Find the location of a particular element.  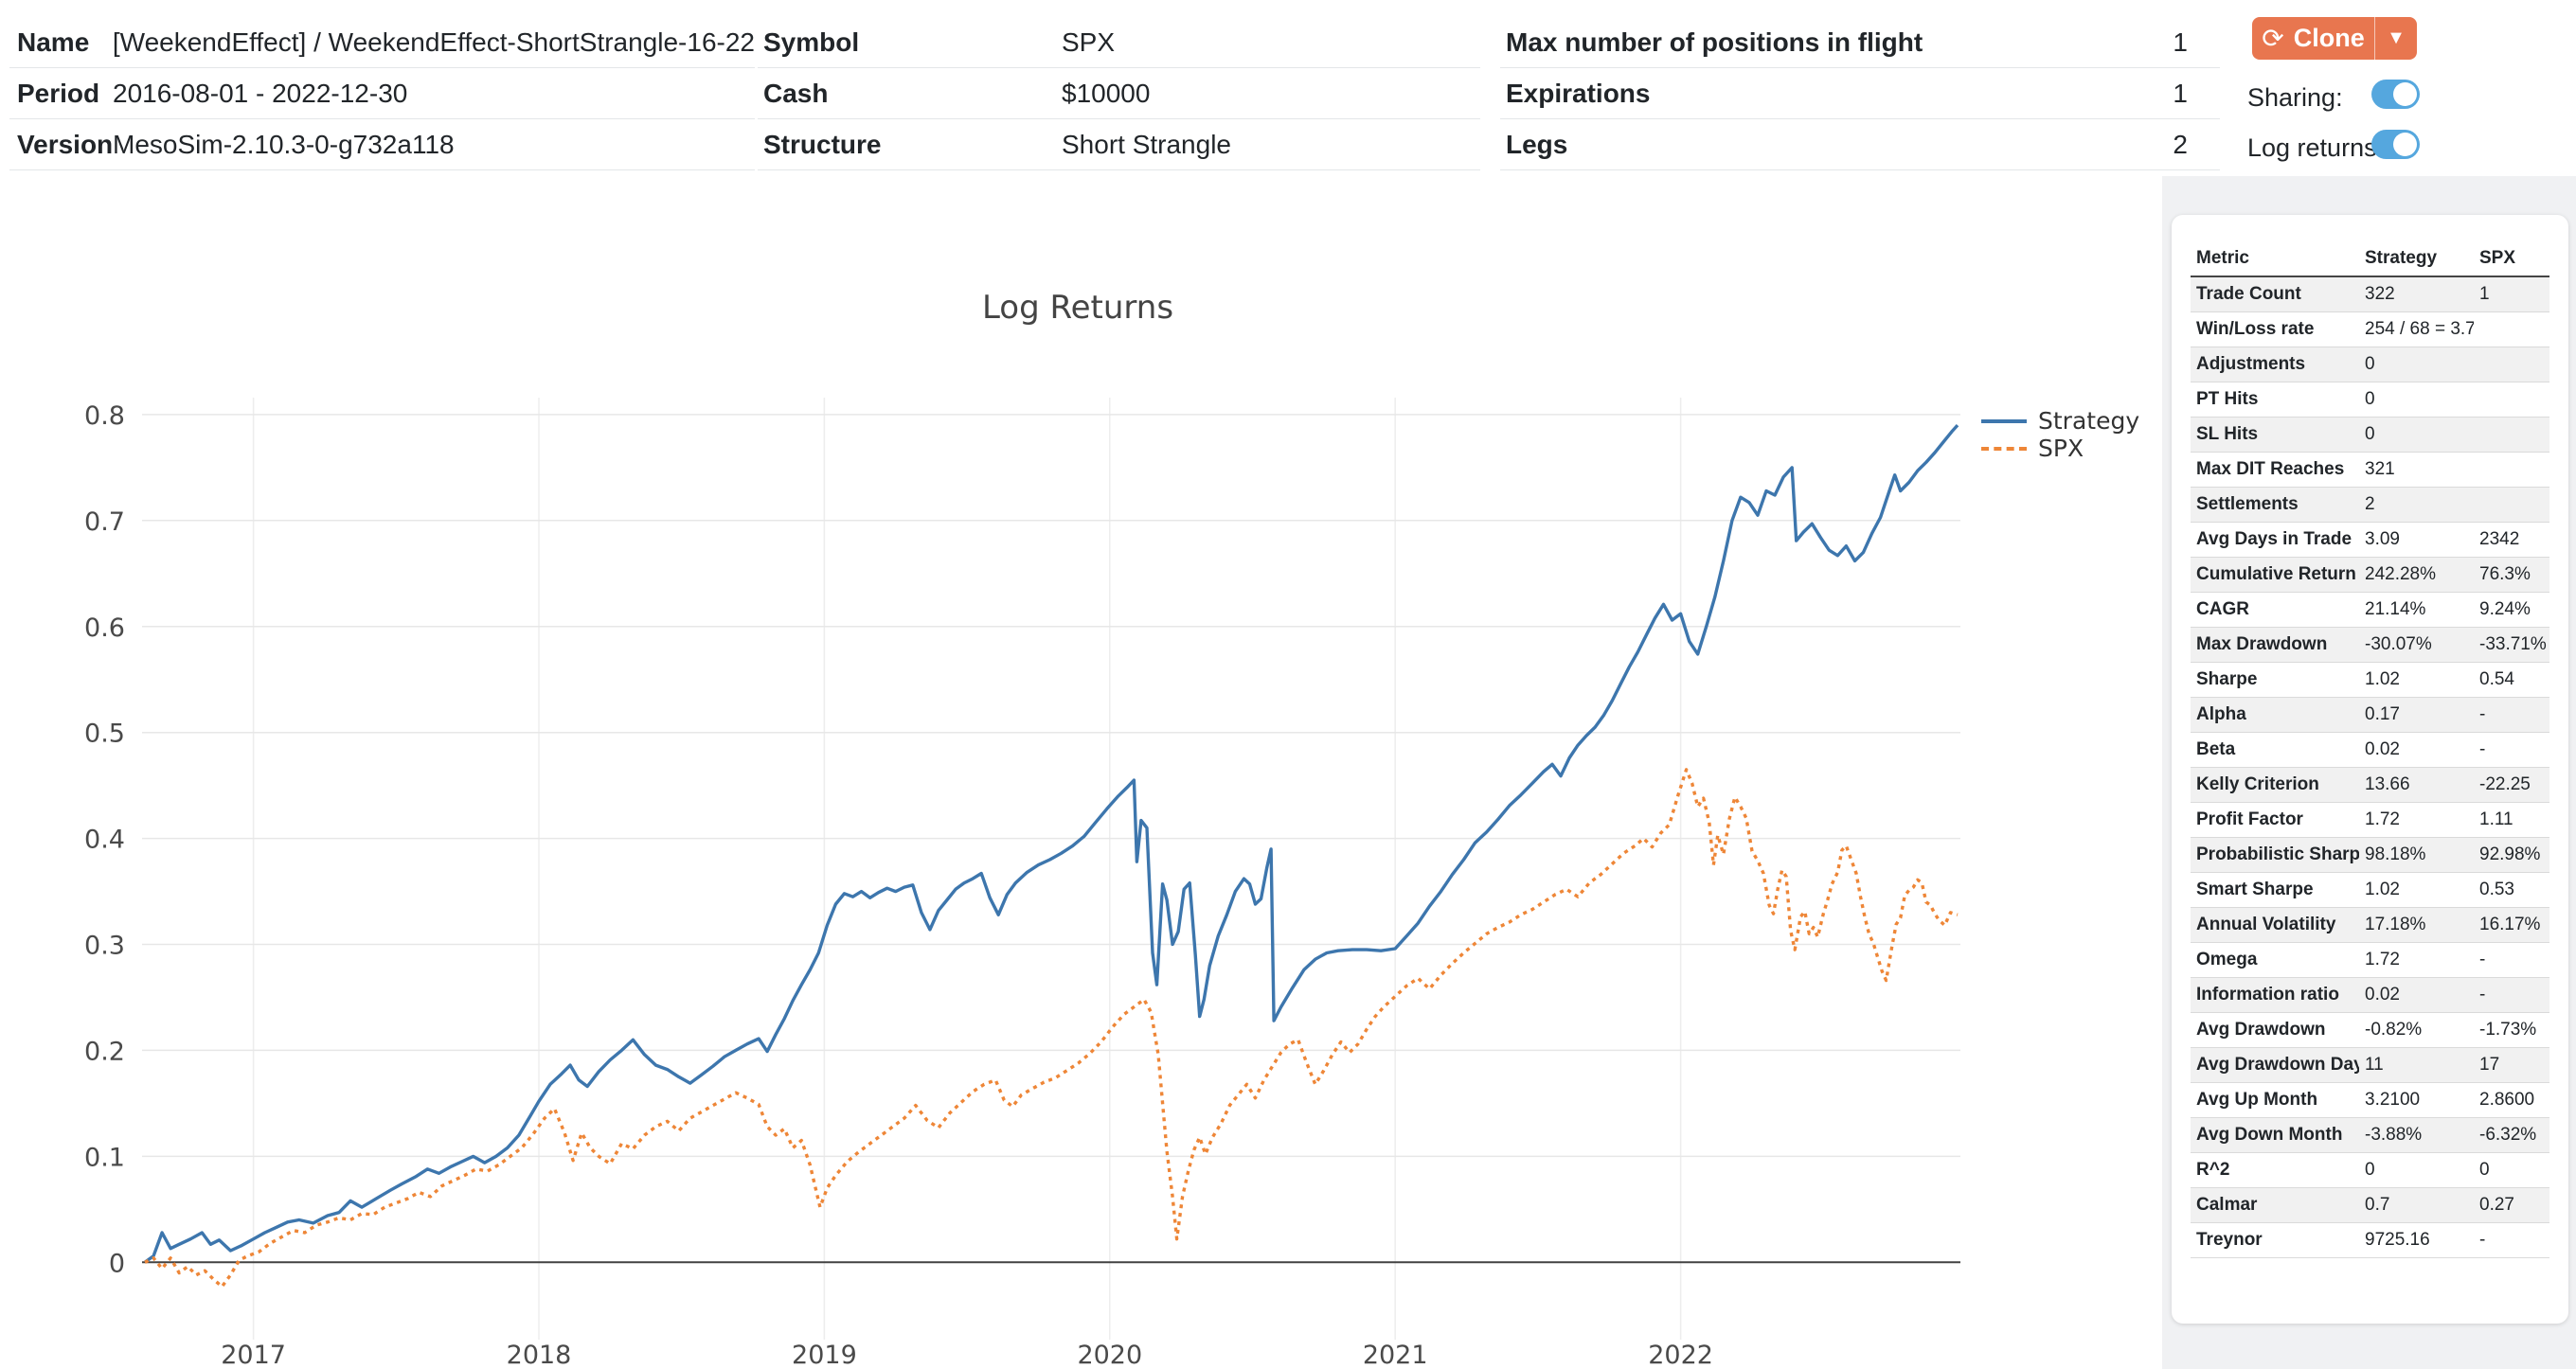

structure-value: Short Strangle is located at coordinates (1146, 144).